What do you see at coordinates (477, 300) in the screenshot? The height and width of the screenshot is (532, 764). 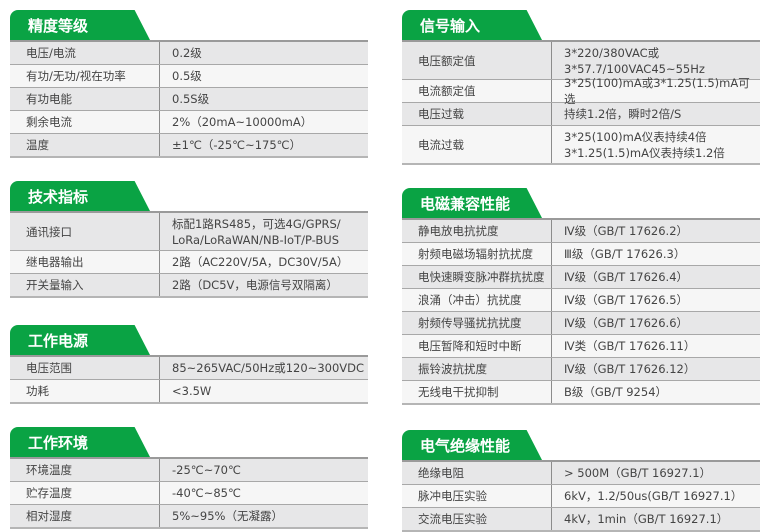 I see `spec-label: 浪涌（冲击）抗扰度` at bounding box center [477, 300].